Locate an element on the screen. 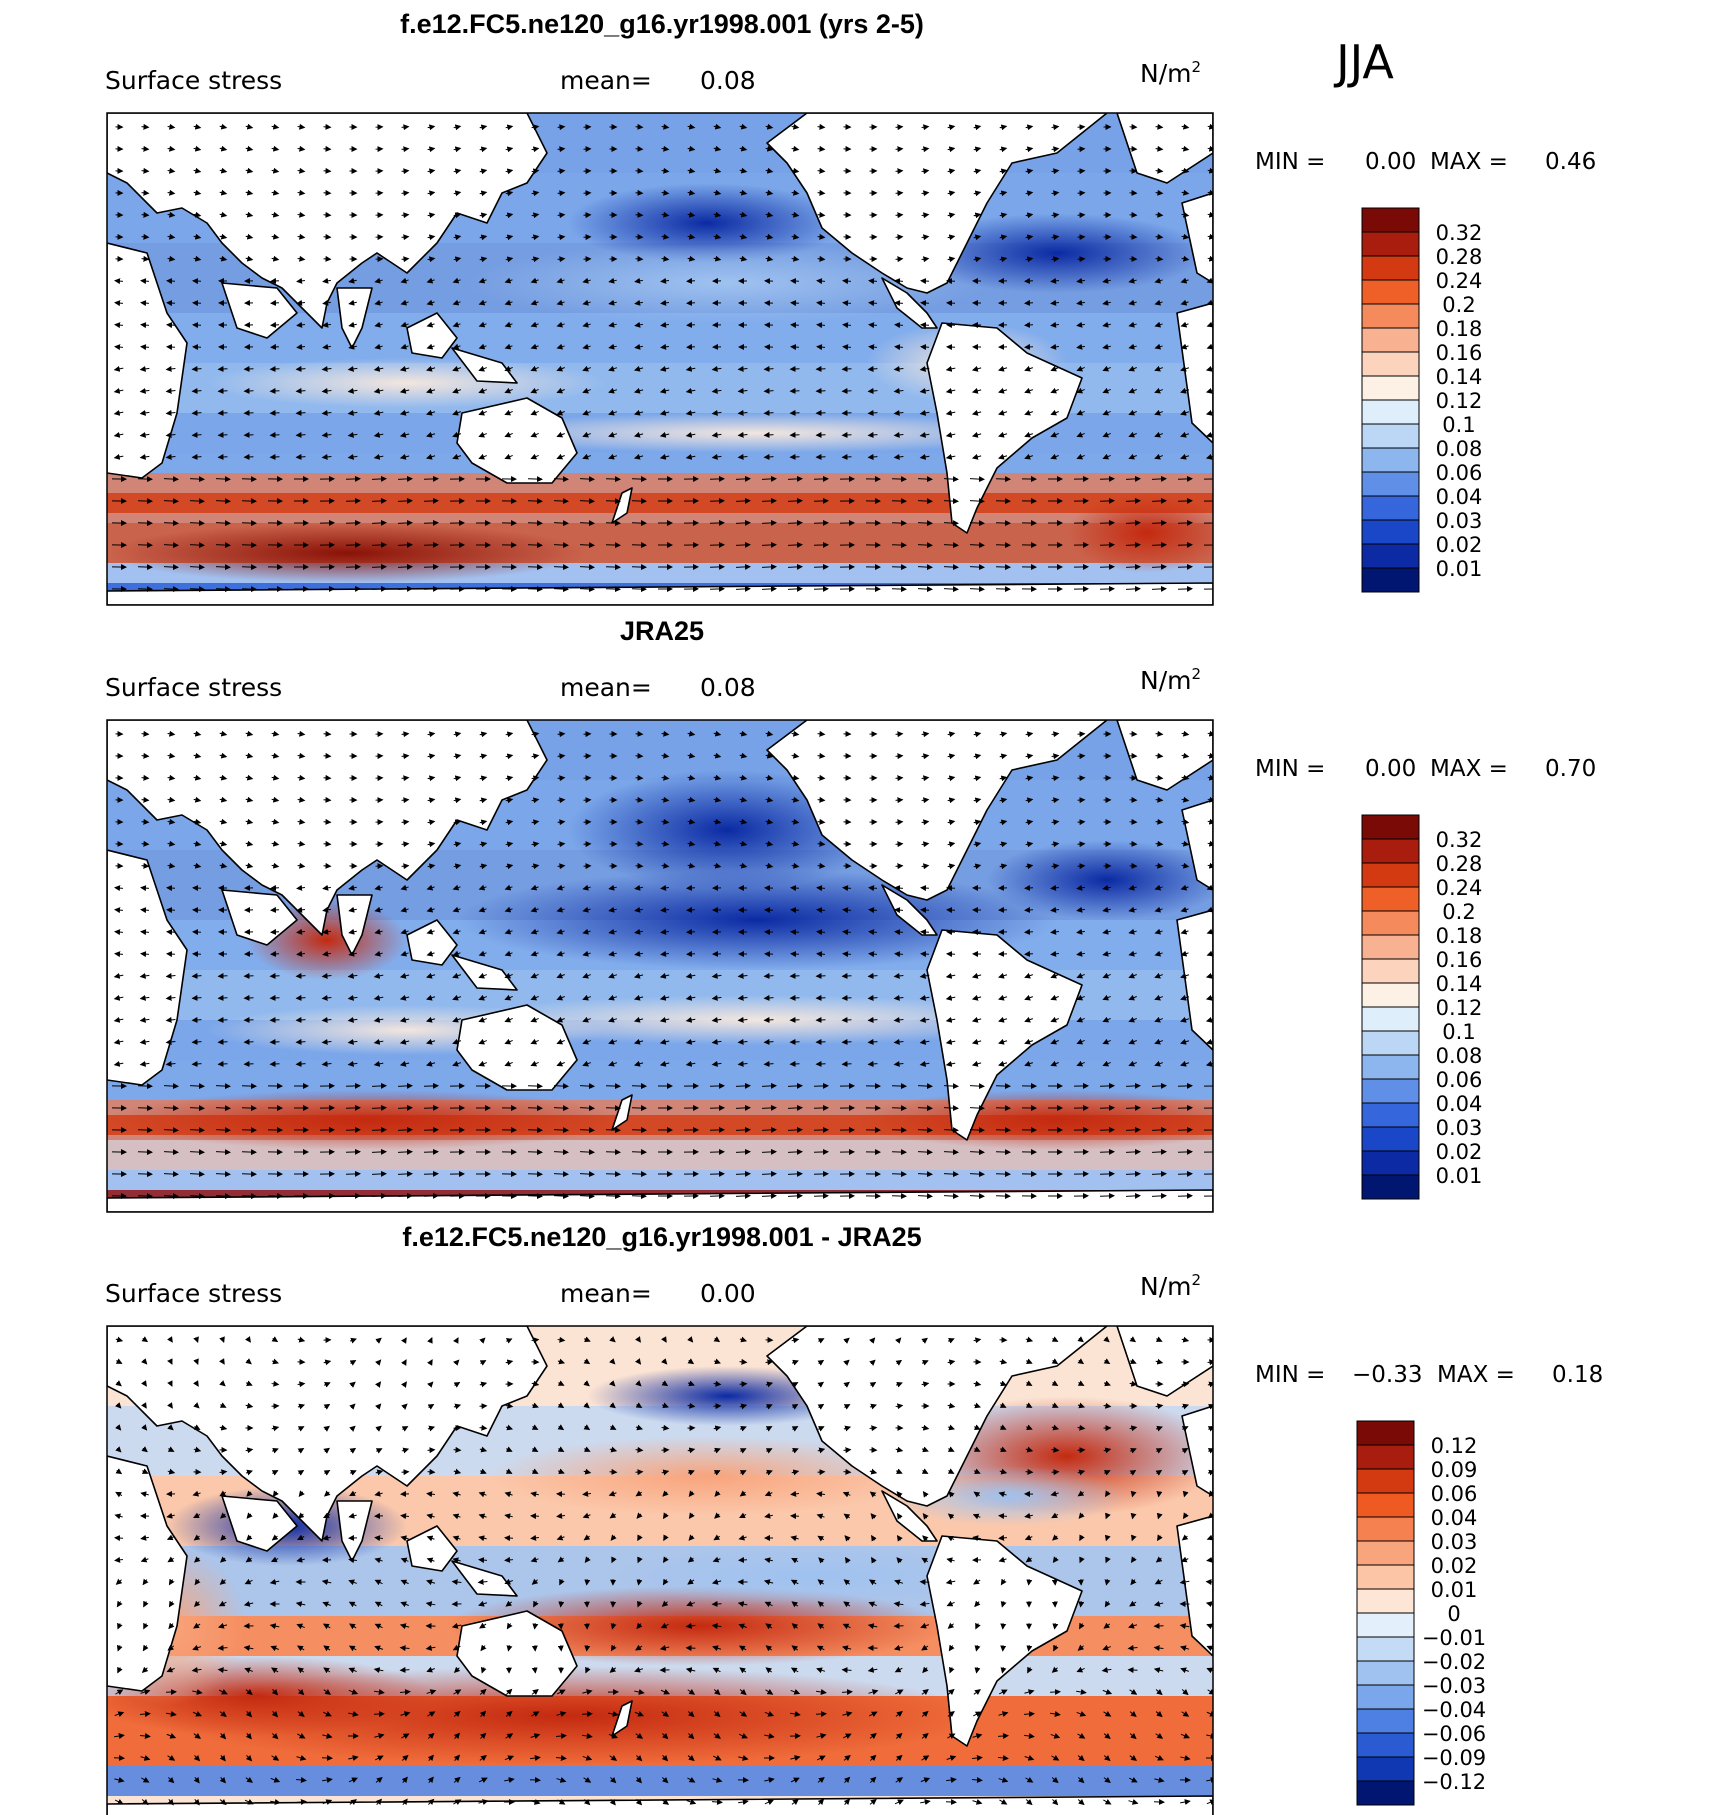  max-value: 0.18 is located at coordinates (1577, 1375).